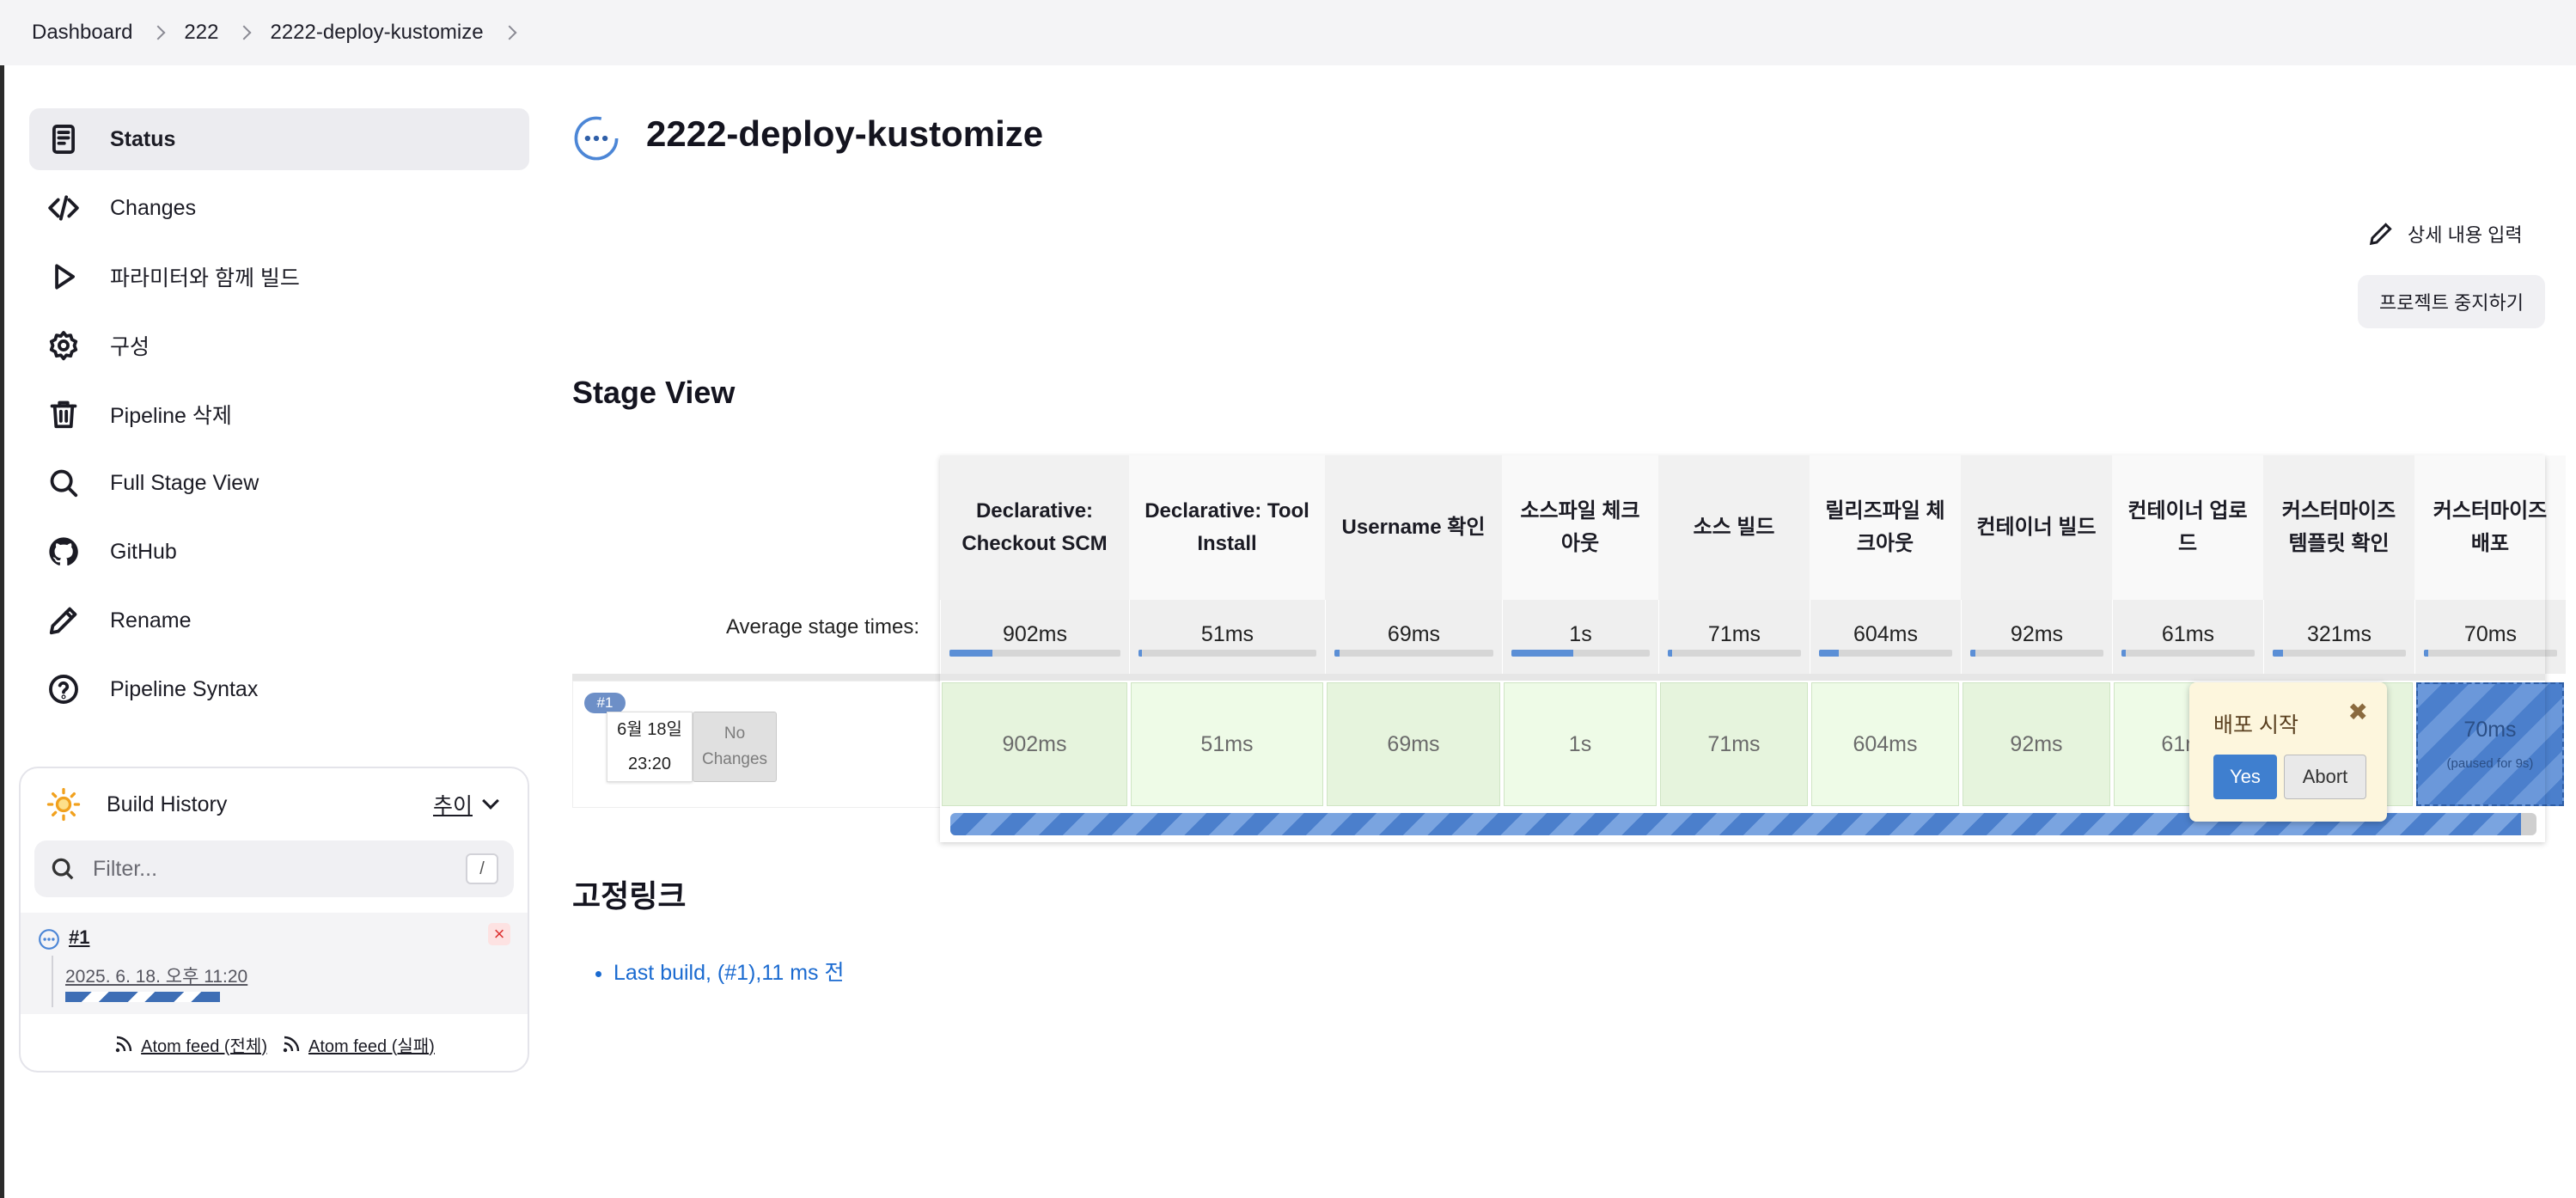  I want to click on stage-cell-time: 69ms, so click(1413, 743).